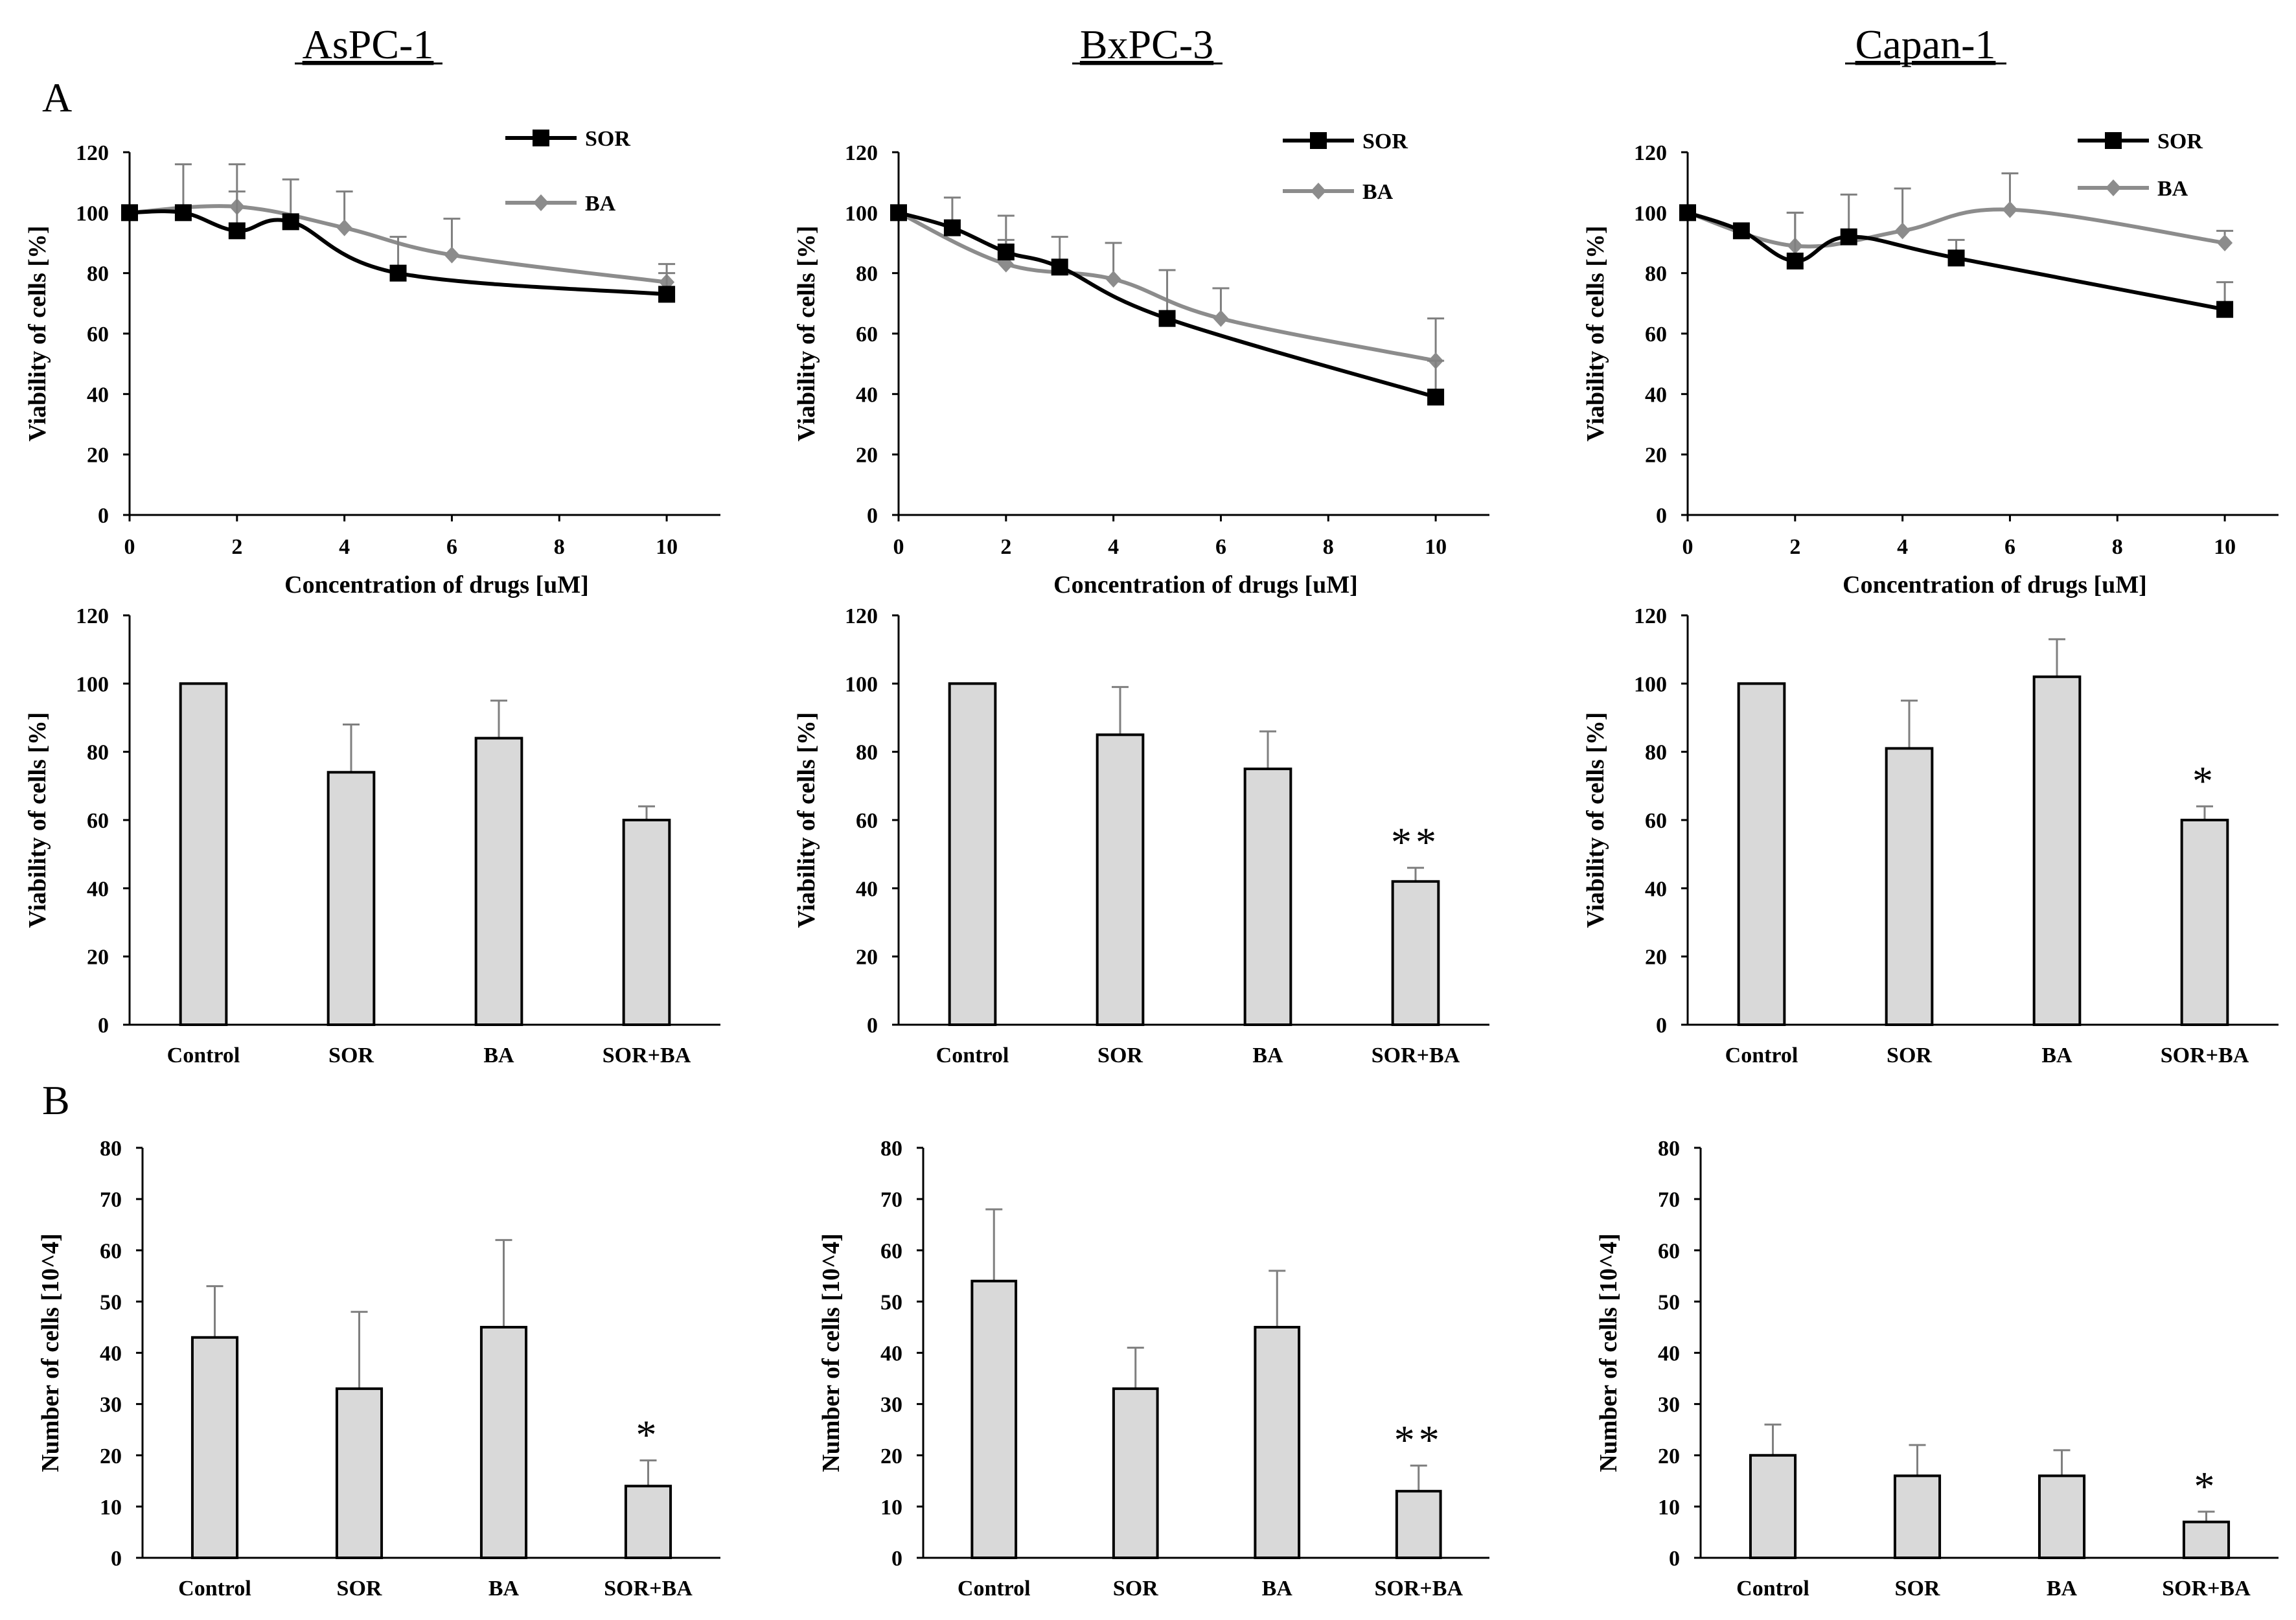  Describe the element at coordinates (1596, 333) in the screenshot. I see `line-capan1-y-axis-label: Viability of cells [%]` at that location.